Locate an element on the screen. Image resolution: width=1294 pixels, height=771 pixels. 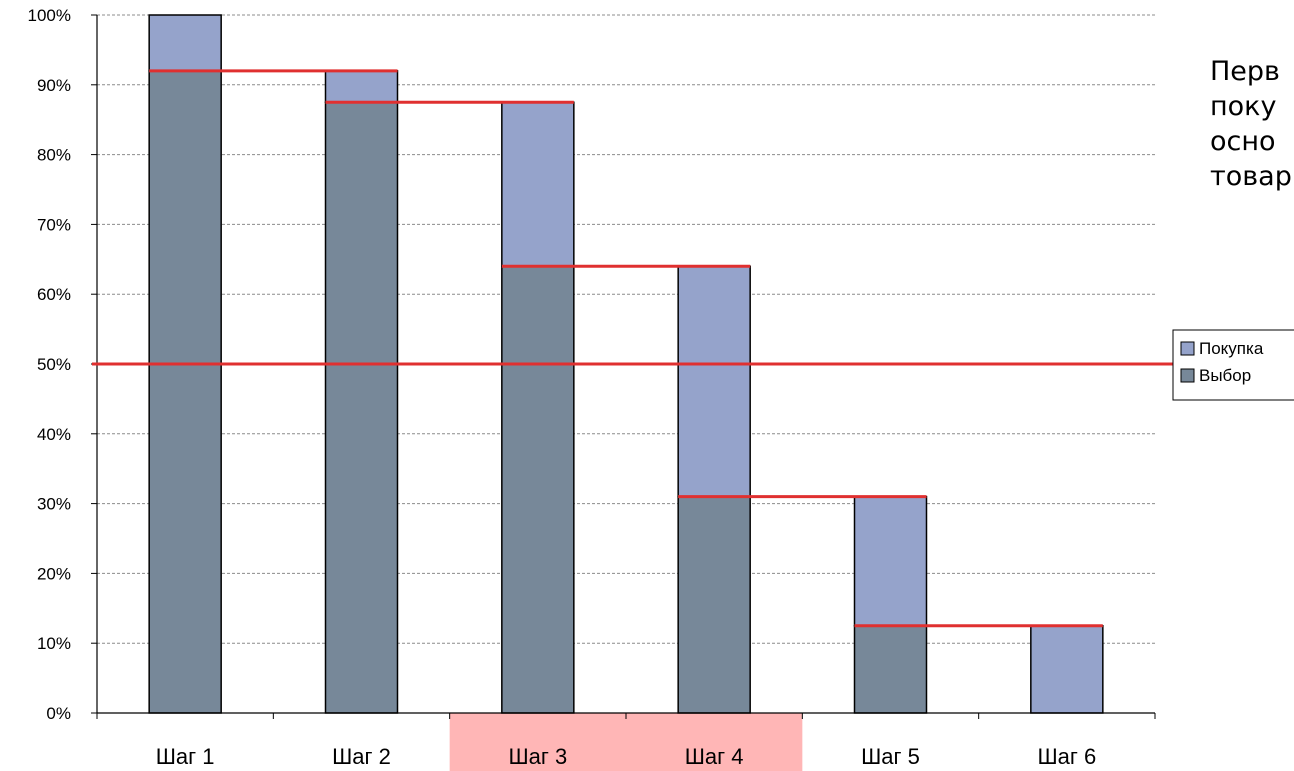
y-tick-label: 20% is located at coordinates (54, 573).